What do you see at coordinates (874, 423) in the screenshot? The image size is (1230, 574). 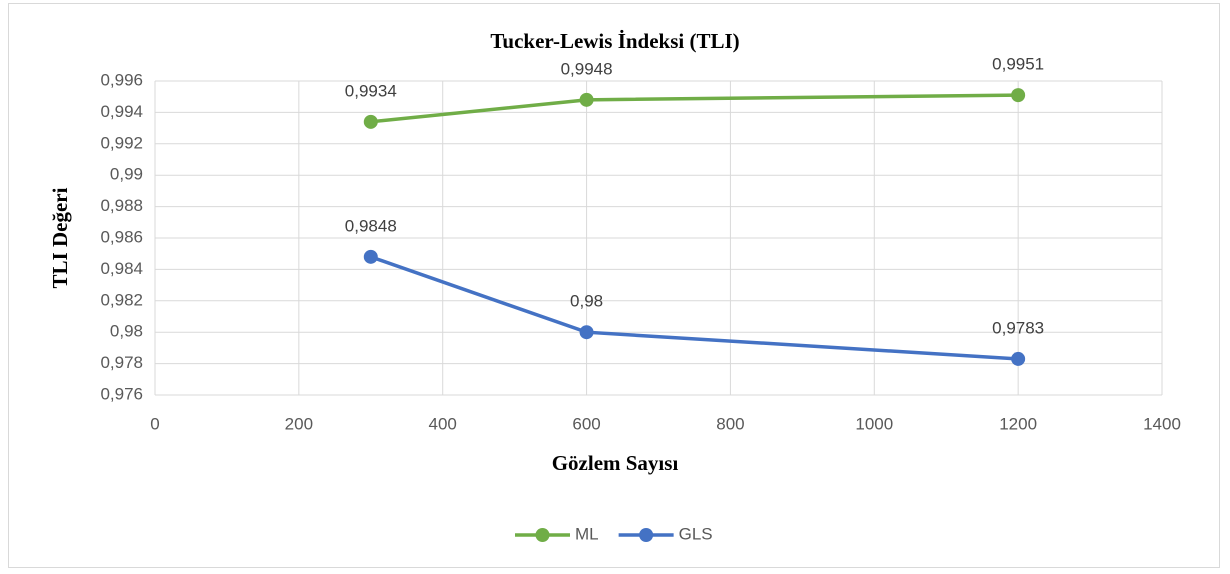 I see `x-tick-label: 1000` at bounding box center [874, 423].